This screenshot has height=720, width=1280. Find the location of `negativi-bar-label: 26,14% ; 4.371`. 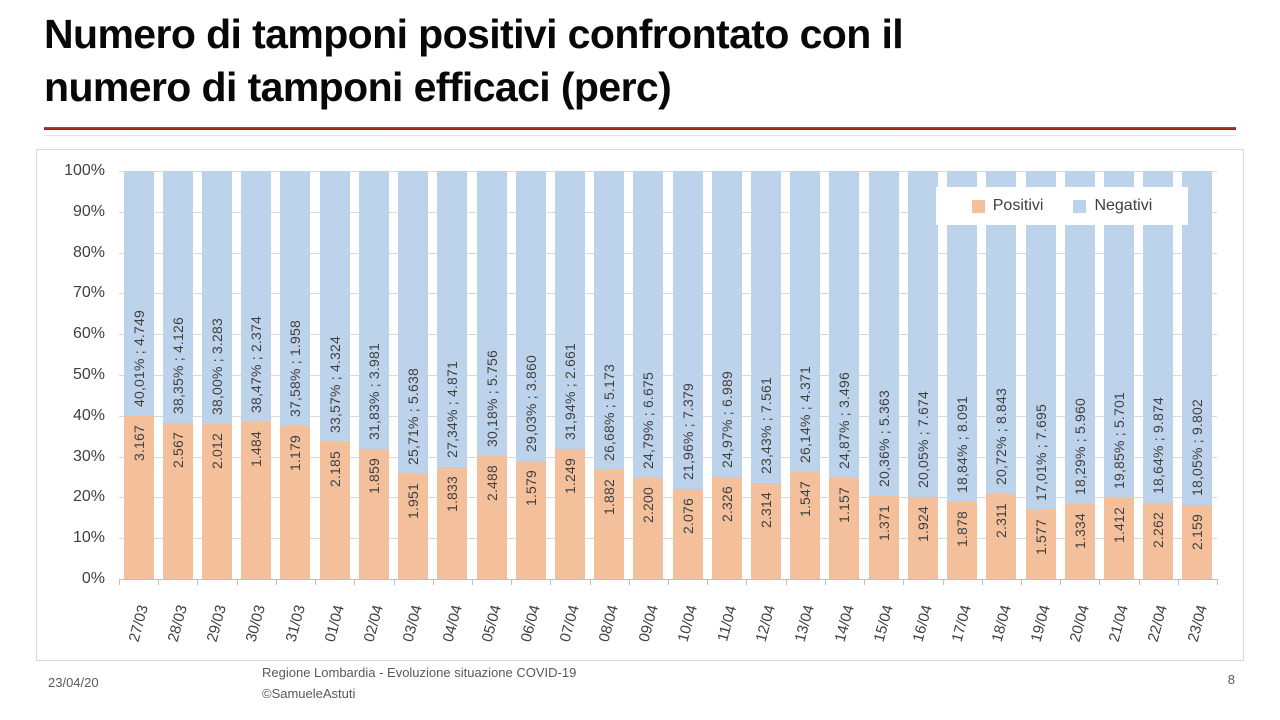

negativi-bar-label: 26,14% ; 4.371 is located at coordinates (805, 415).